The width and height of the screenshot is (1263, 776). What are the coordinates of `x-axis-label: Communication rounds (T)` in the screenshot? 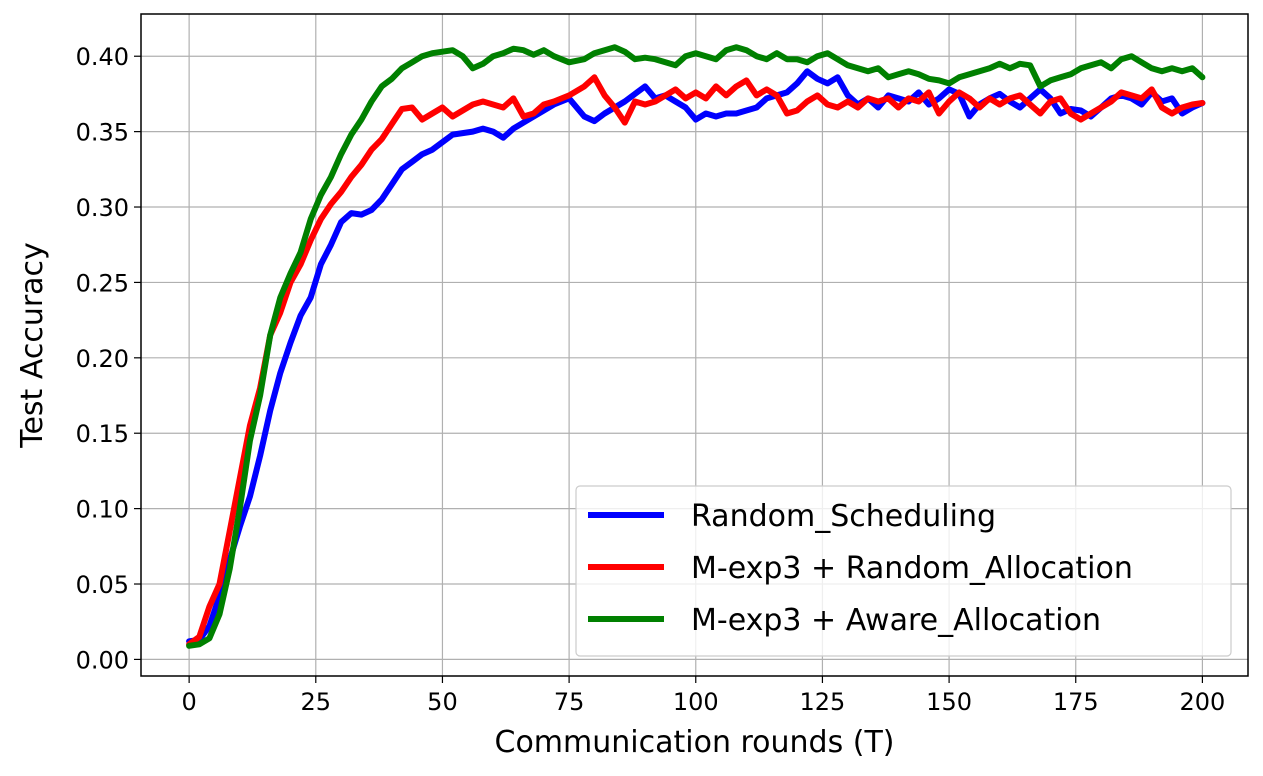 It's located at (695, 742).